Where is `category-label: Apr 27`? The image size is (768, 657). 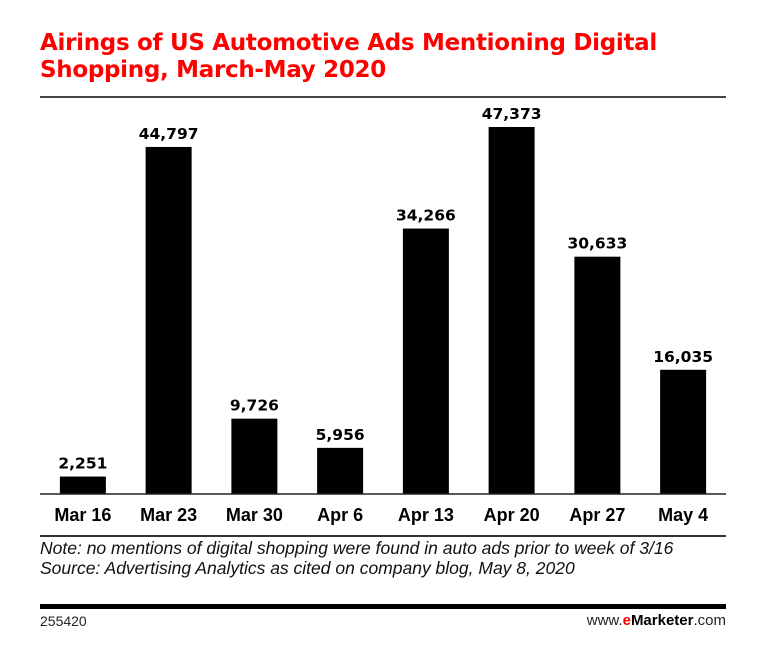 category-label: Apr 27 is located at coordinates (597, 515).